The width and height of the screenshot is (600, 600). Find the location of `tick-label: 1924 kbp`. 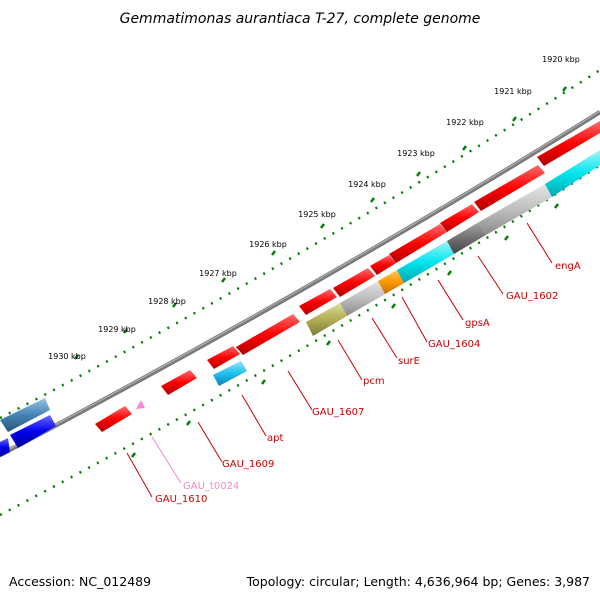

tick-label: 1924 kbp is located at coordinates (367, 184).